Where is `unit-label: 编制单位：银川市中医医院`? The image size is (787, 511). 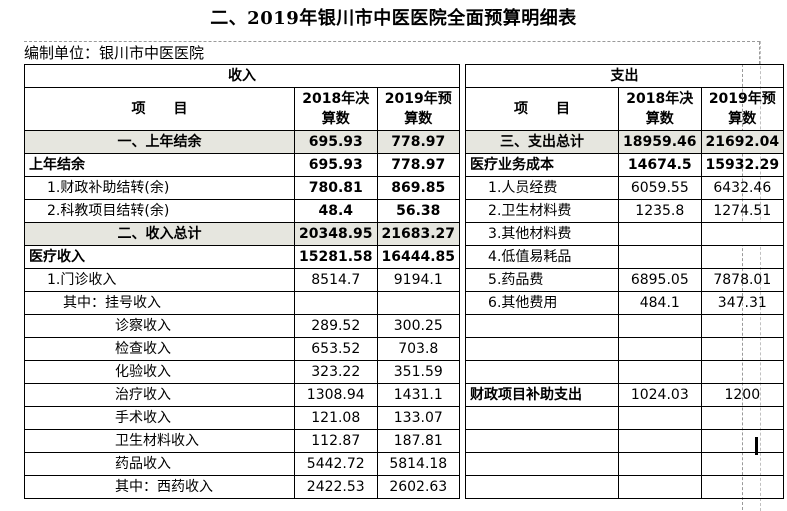 unit-label: 编制单位：银川市中医医院 is located at coordinates (392, 52).